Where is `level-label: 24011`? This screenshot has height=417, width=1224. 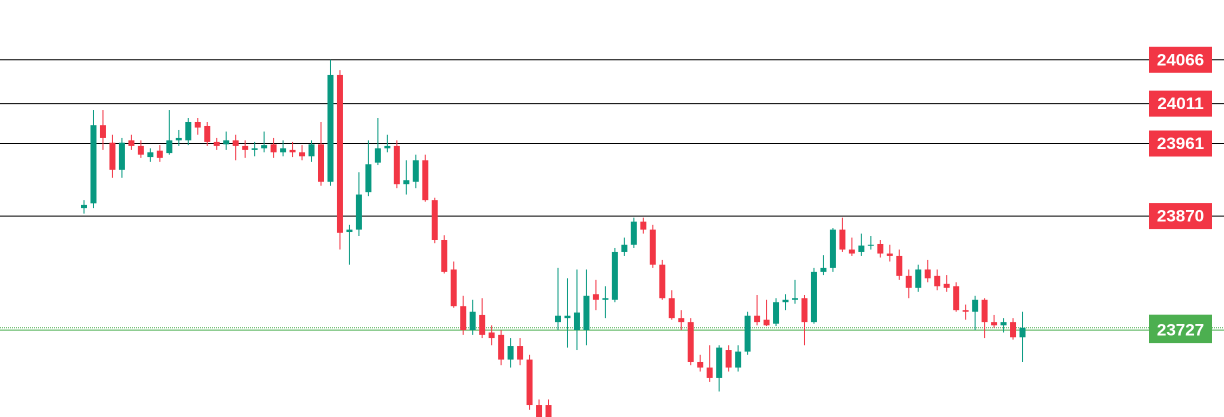 level-label: 24011 is located at coordinates (1180, 103).